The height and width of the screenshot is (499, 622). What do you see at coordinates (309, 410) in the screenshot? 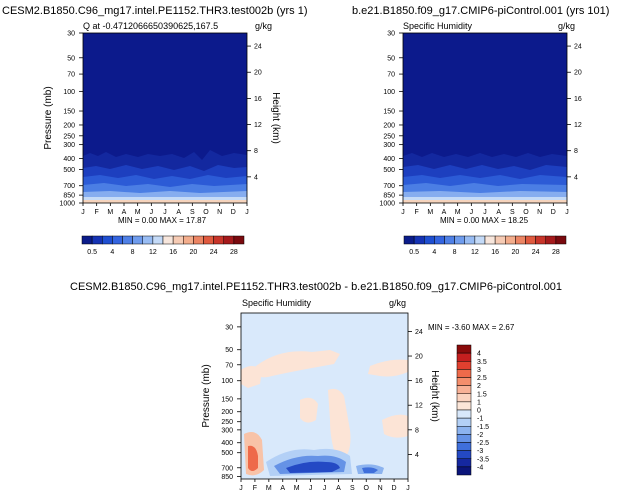
I see `panel-3-warm-patch` at bounding box center [309, 410].